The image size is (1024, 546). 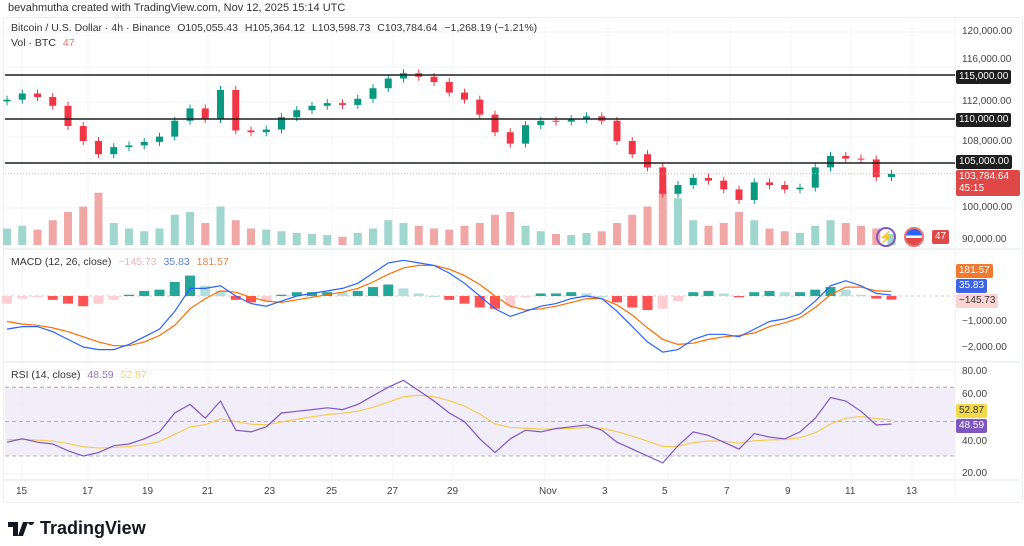 I want to click on rsi-ma-tag: 52.87, so click(x=972, y=411).